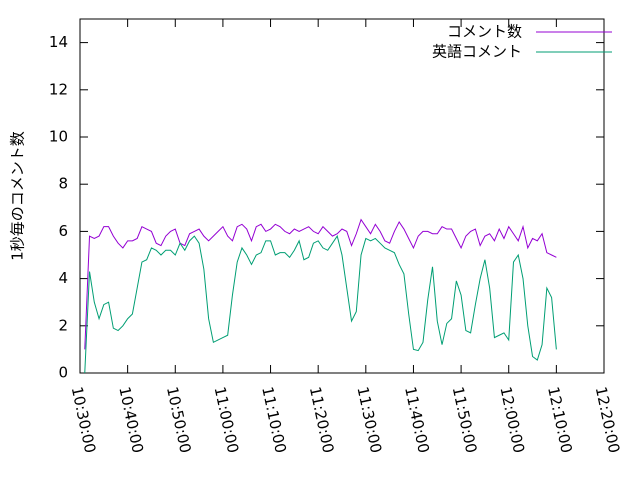 The height and width of the screenshot is (480, 640). I want to click on legend-label: 英語コメント, so click(477, 52).